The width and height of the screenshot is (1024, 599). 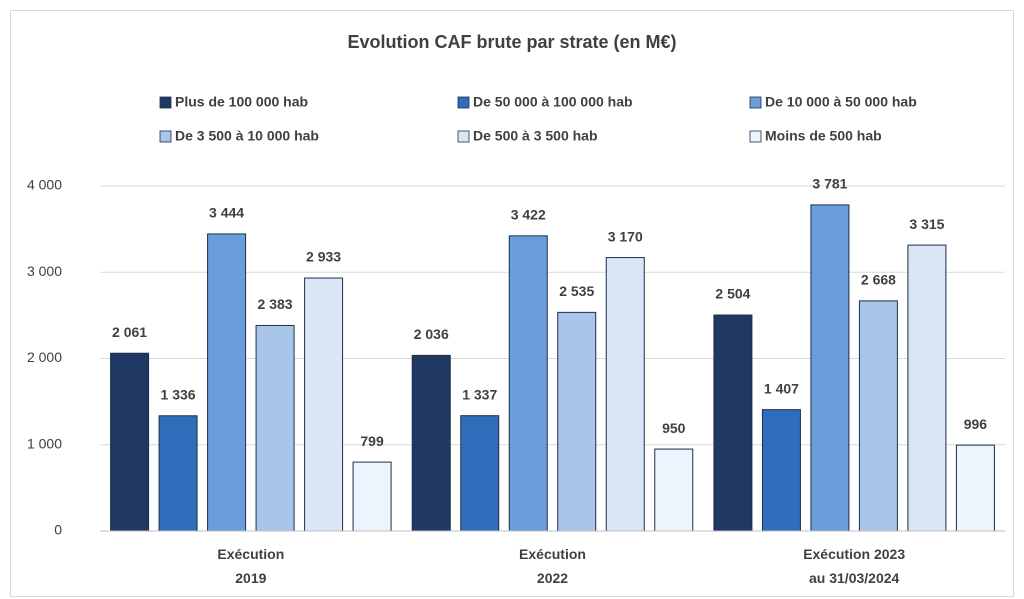 What do you see at coordinates (976, 424) in the screenshot?
I see `value-label: 996` at bounding box center [976, 424].